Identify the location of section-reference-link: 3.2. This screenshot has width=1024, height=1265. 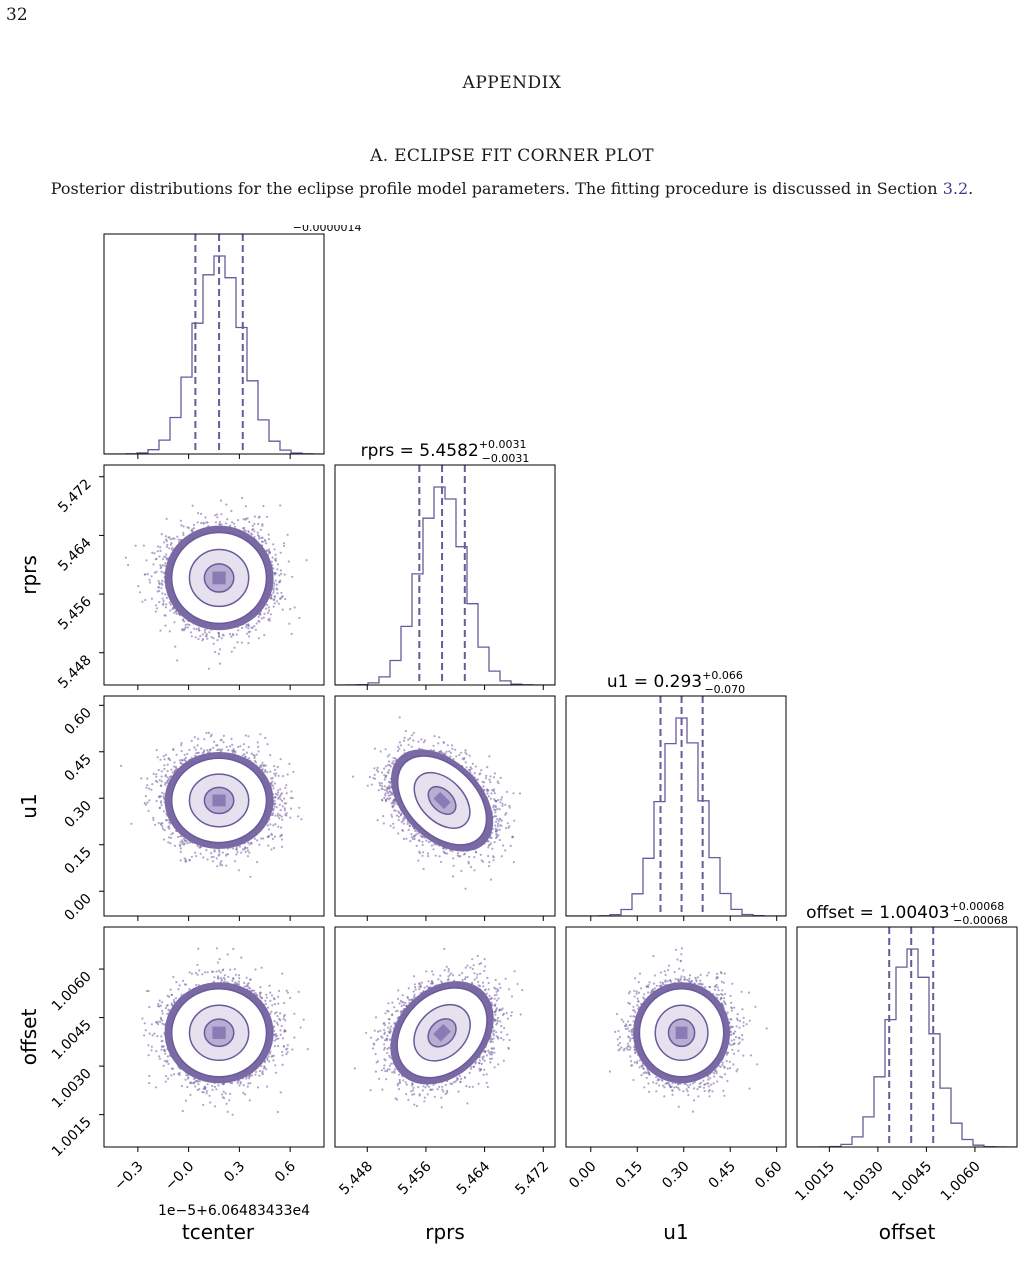
(955, 188).